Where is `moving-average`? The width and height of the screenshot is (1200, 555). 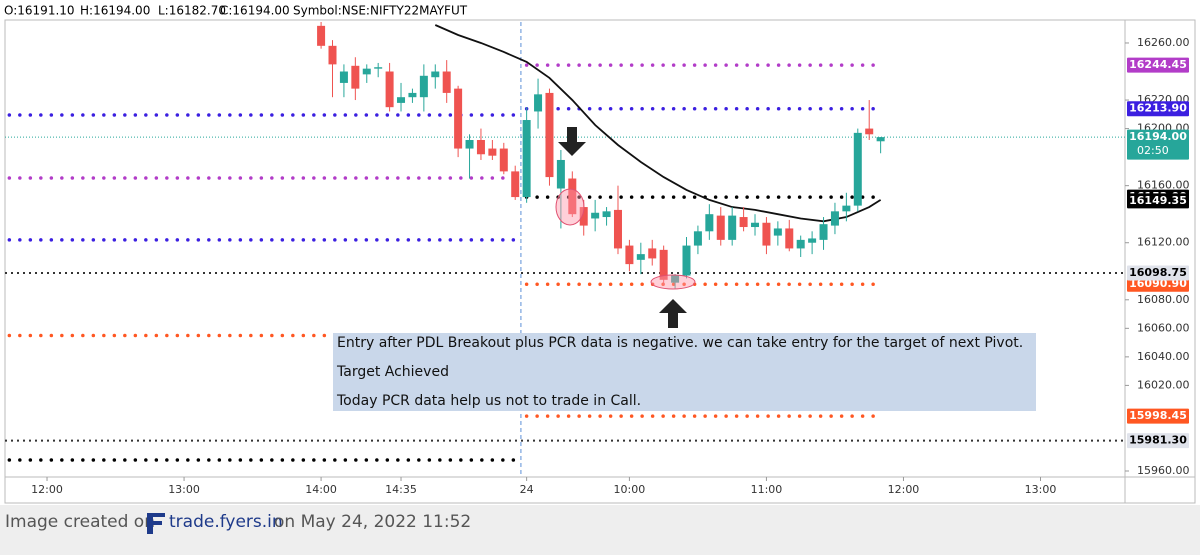
moving-average is located at coordinates (658, 123).